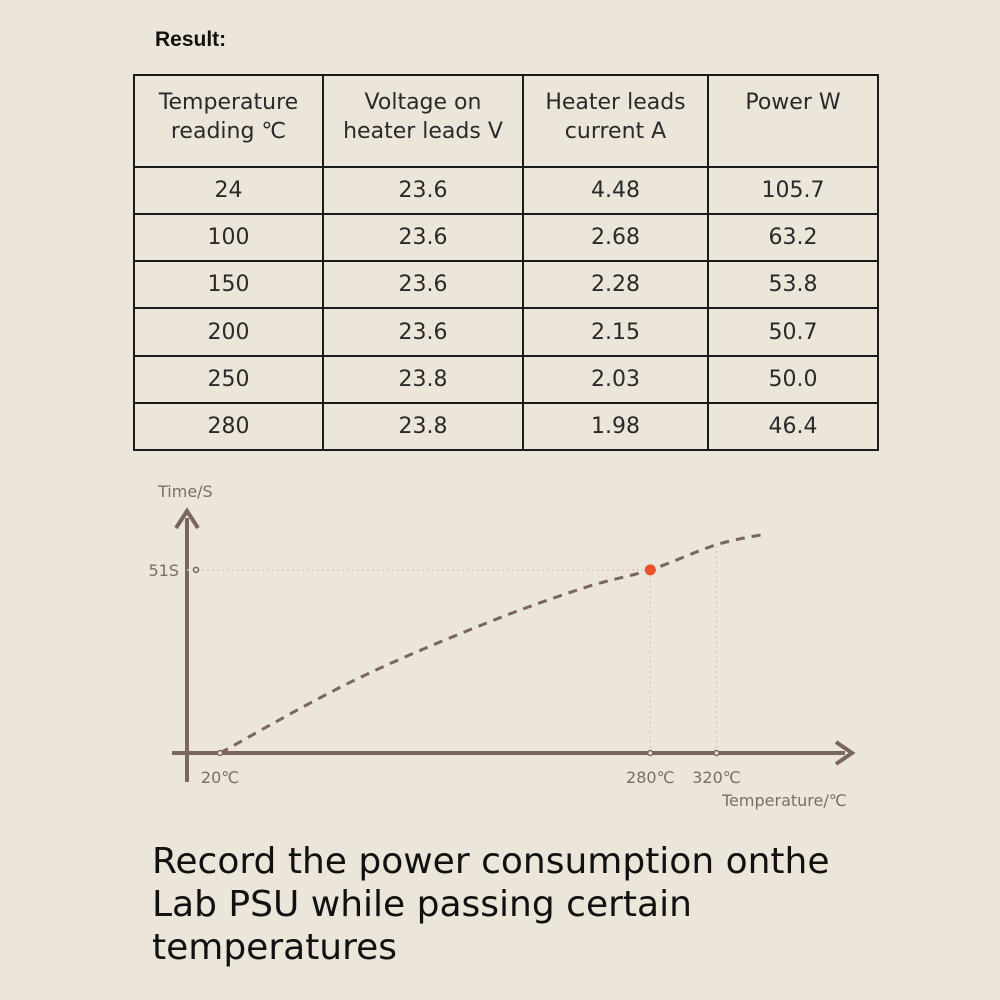  Describe the element at coordinates (793, 426) in the screenshot. I see `cell-power: 46.4` at that location.